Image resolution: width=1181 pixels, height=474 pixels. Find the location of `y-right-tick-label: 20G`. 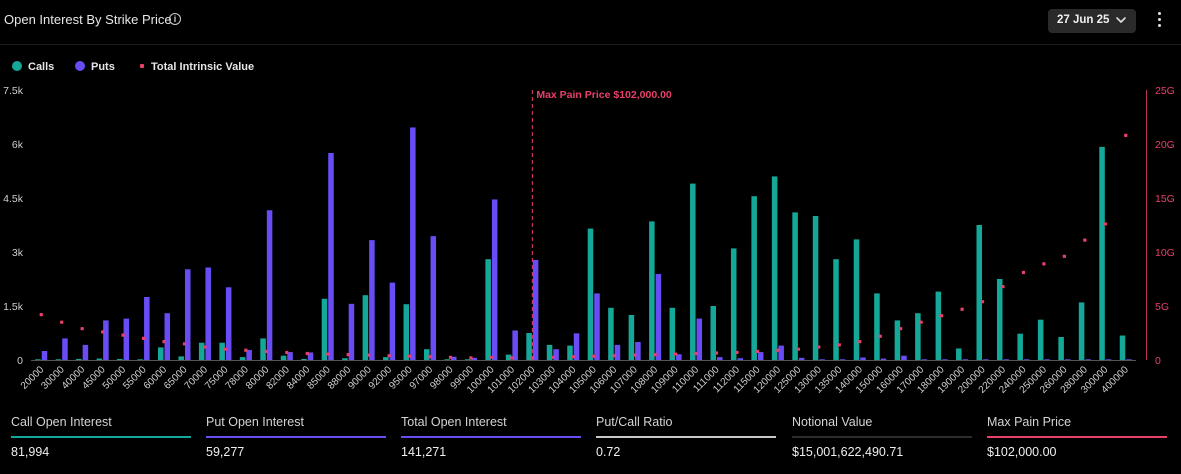

y-right-tick-label: 20G is located at coordinates (1165, 145).